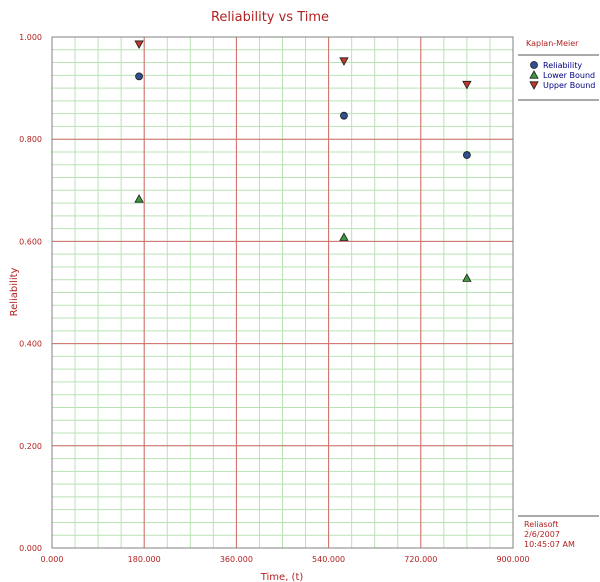  What do you see at coordinates (30, 446) in the screenshot?
I see `y-tick-label: 0.200` at bounding box center [30, 446].